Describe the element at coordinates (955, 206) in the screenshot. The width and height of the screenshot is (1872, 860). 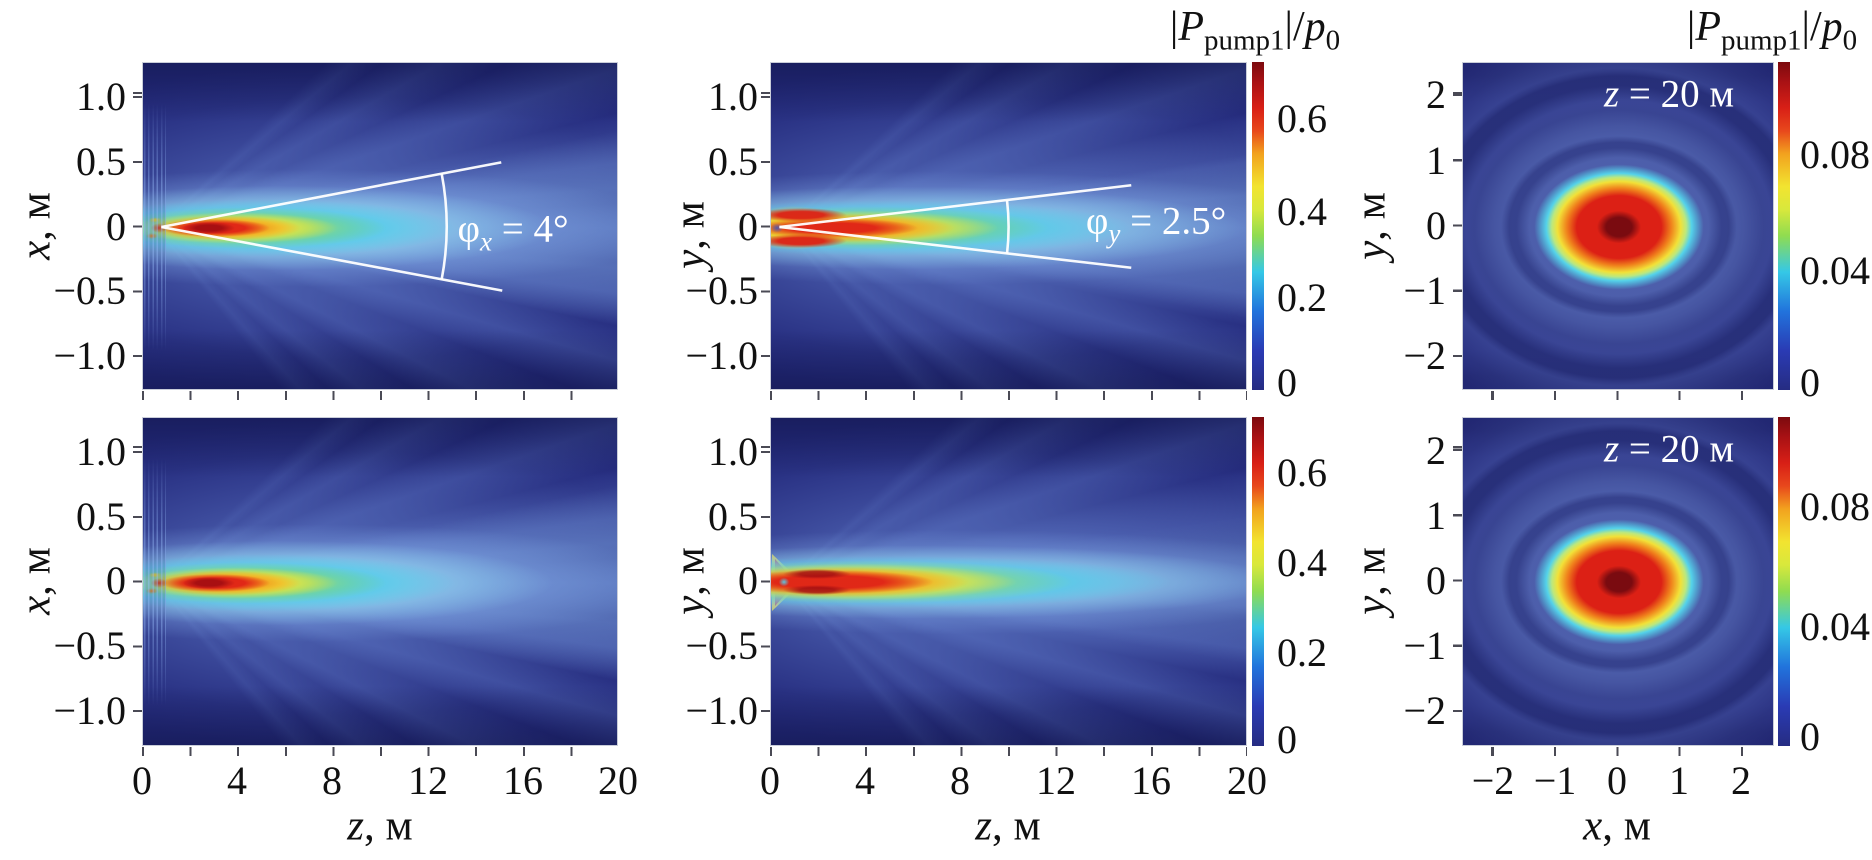
I see `cone-upper-line` at that location.